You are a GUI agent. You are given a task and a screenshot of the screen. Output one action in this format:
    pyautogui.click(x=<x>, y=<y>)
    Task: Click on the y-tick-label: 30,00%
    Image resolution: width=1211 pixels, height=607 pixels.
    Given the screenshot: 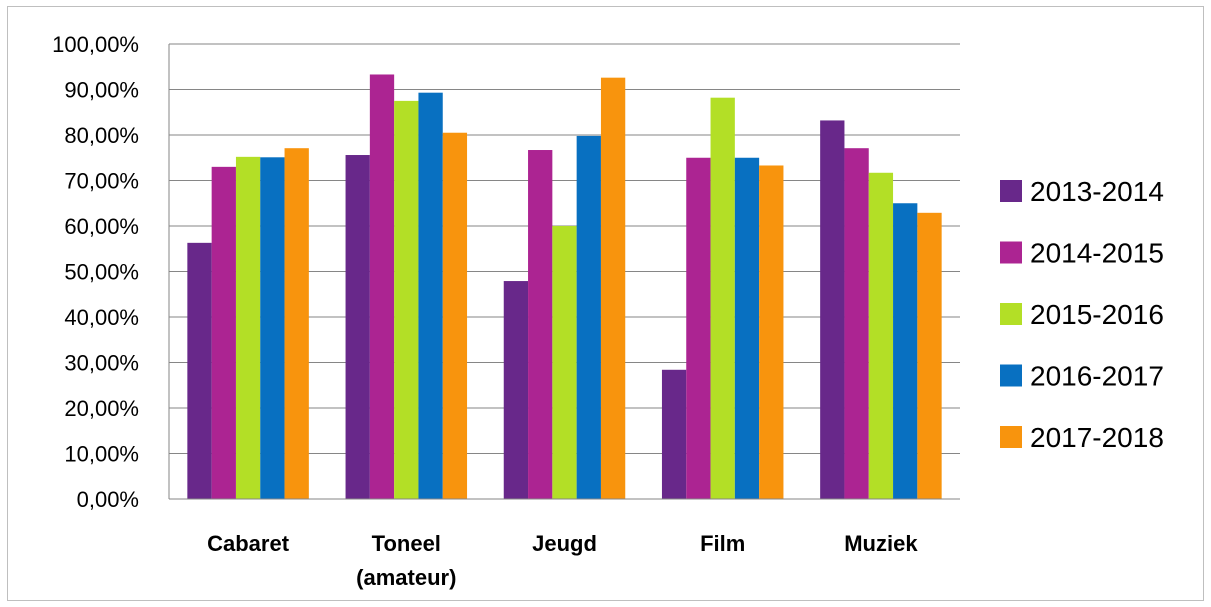 What is the action you would take?
    pyautogui.click(x=101, y=363)
    